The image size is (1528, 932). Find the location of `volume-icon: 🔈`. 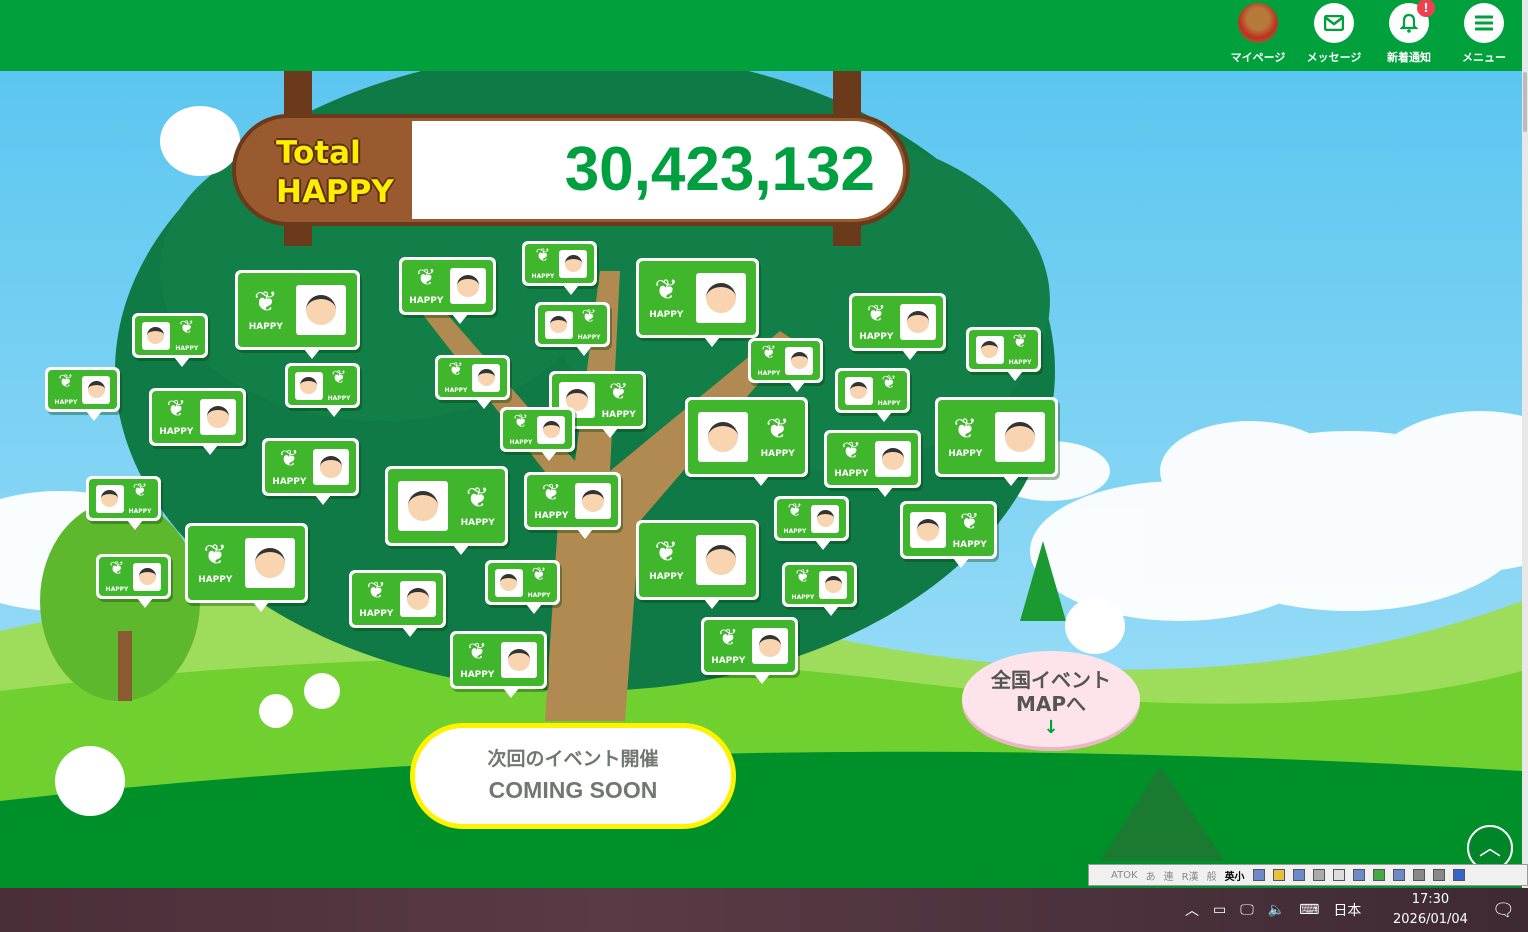

volume-icon: 🔈 is located at coordinates (1276, 910).